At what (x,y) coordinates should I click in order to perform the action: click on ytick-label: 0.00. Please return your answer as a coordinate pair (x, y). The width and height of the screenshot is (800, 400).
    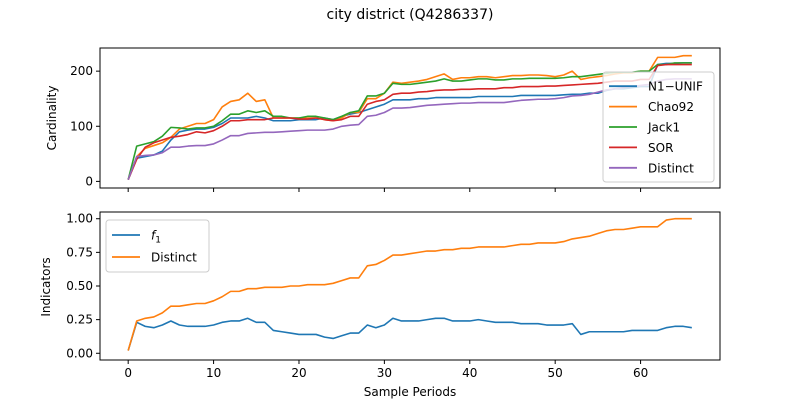
    Looking at the image, I should click on (79, 353).